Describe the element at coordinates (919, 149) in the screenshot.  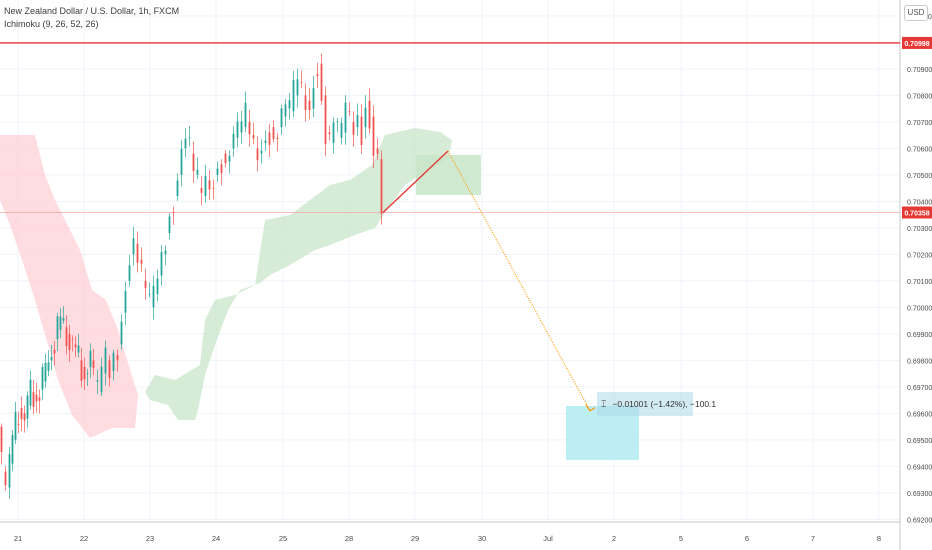
I see `y-tick-label: 0.70600` at that location.